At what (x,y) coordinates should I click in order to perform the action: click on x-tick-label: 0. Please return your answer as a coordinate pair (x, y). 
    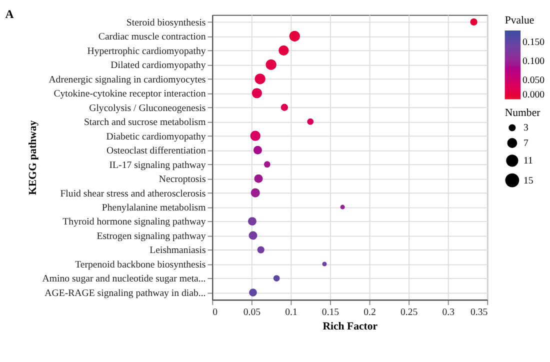
    Looking at the image, I should click on (215, 312).